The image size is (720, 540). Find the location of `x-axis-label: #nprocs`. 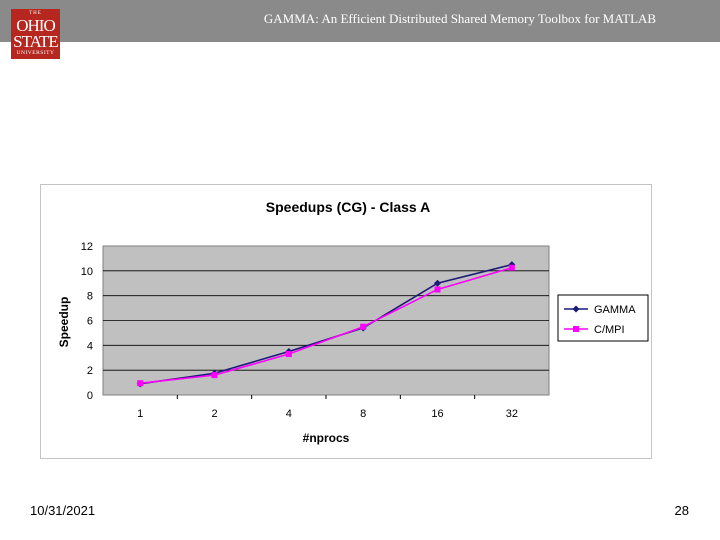

x-axis-label: #nprocs is located at coordinates (326, 438).